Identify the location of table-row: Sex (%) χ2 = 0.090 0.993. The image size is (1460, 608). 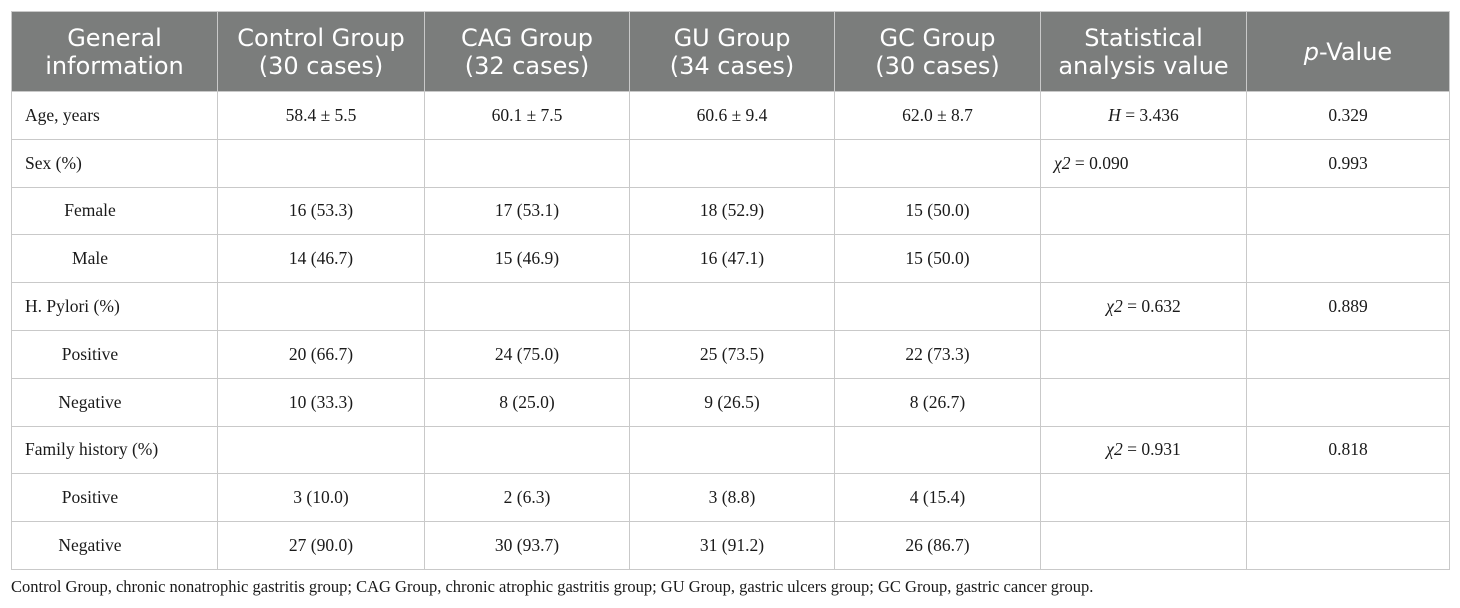
(730, 163).